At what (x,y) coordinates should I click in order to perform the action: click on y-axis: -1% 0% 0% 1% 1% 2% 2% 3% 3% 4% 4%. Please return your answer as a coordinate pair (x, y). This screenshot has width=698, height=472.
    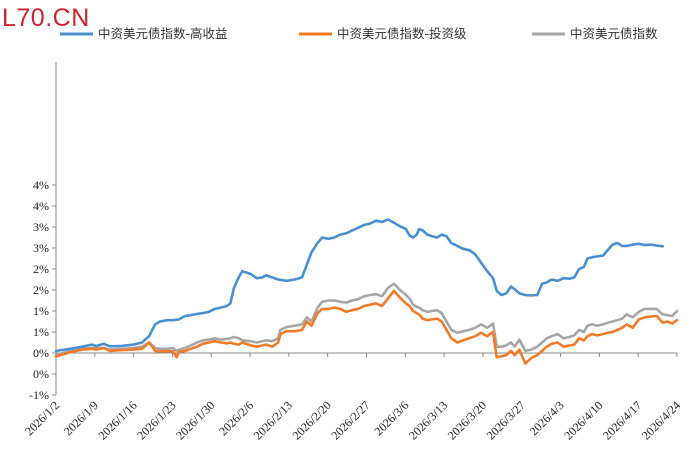
    Looking at the image, I should click on (43, 232).